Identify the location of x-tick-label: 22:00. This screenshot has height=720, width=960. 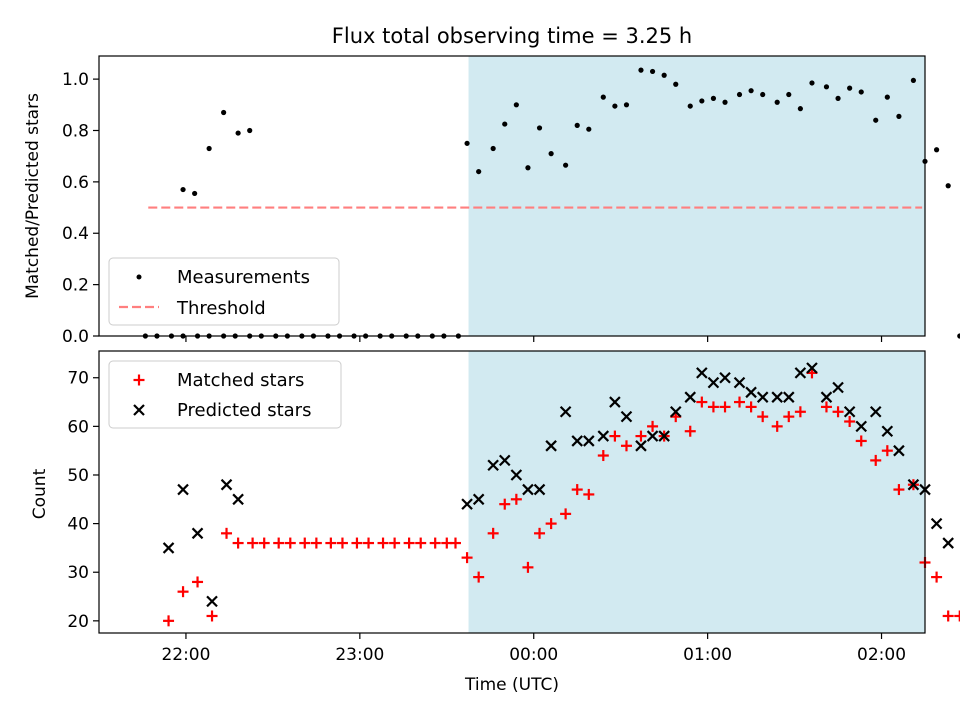
(185, 655).